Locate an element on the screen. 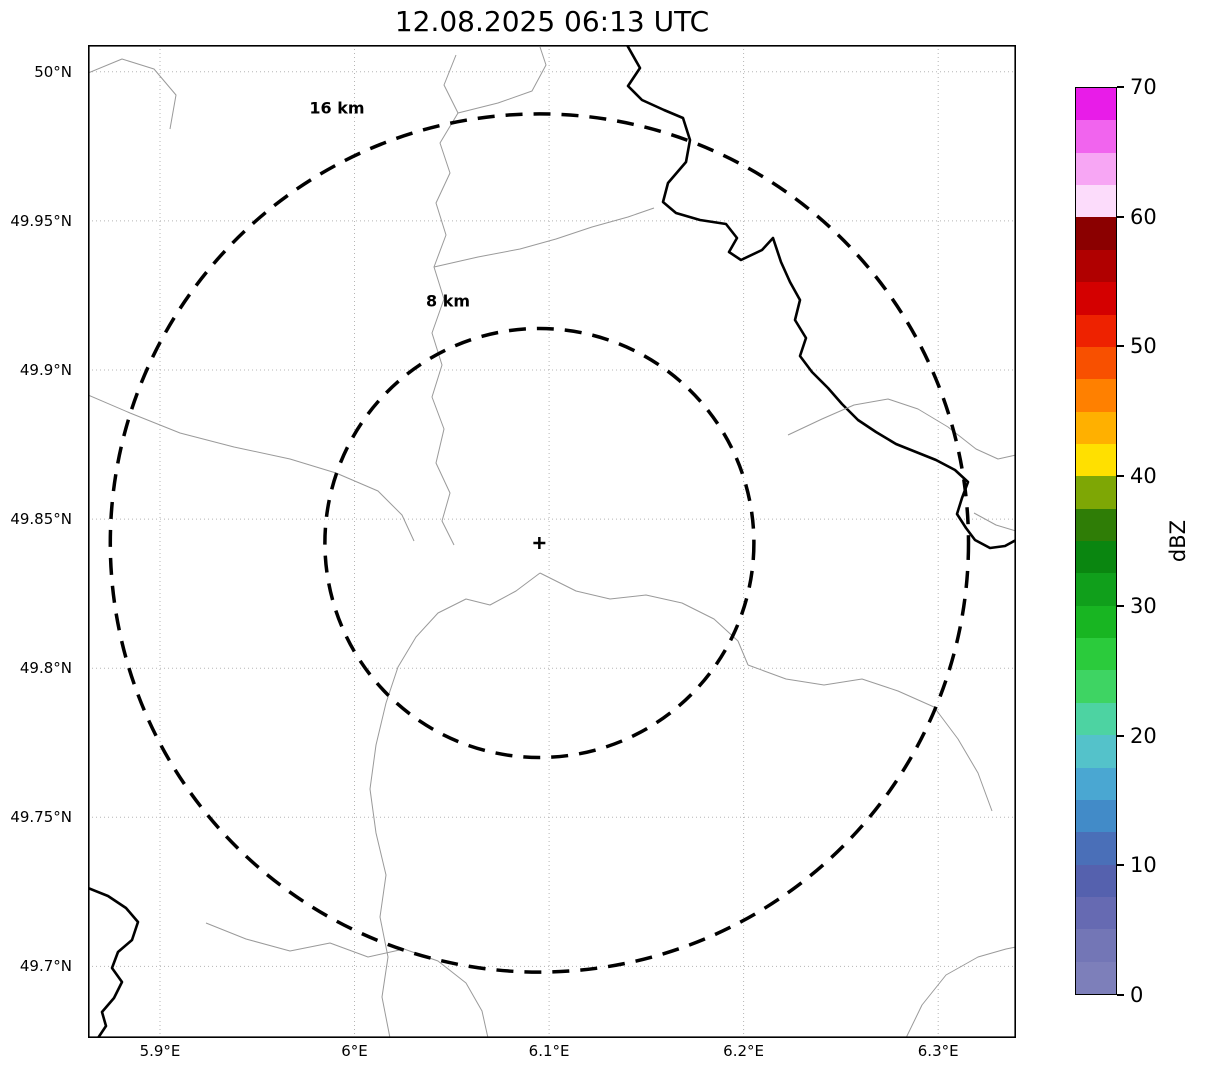 The image size is (1207, 1069). colorbar-tick-label: 0 is located at coordinates (1137, 995).